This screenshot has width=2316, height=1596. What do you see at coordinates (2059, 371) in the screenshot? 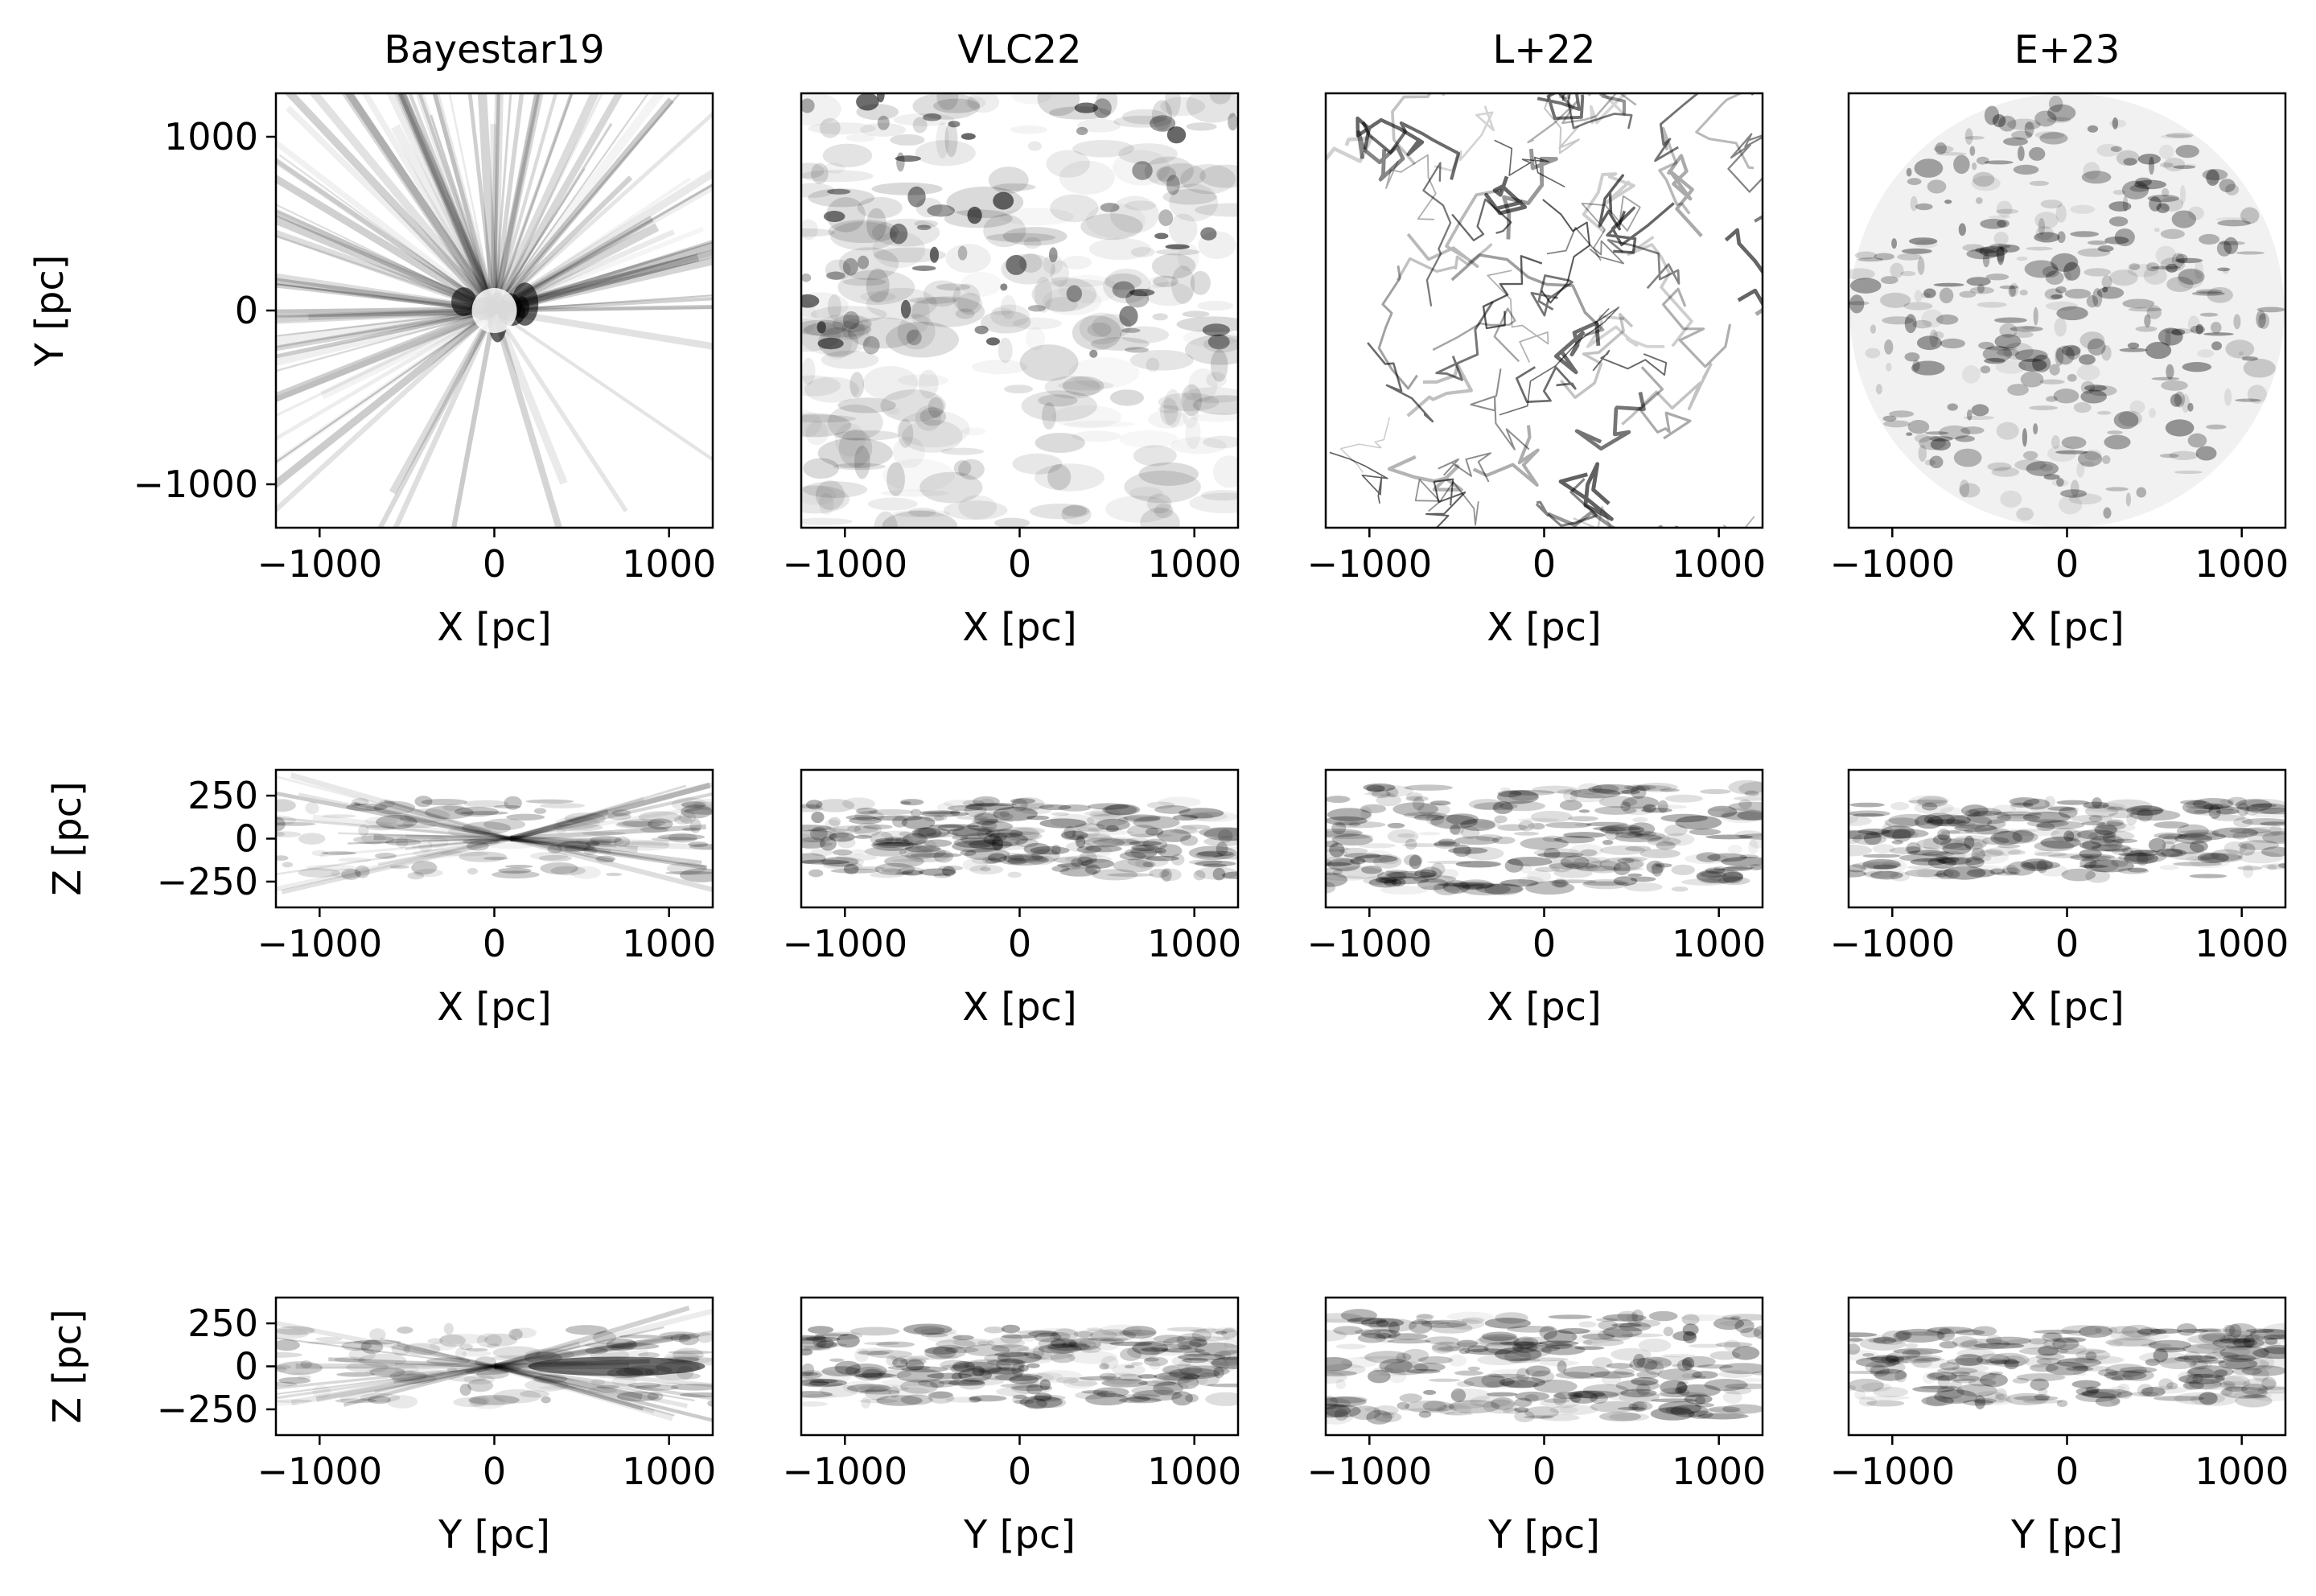
I see `panel-face-on-3: −1000 0 1000 X [pc]` at bounding box center [2059, 371].